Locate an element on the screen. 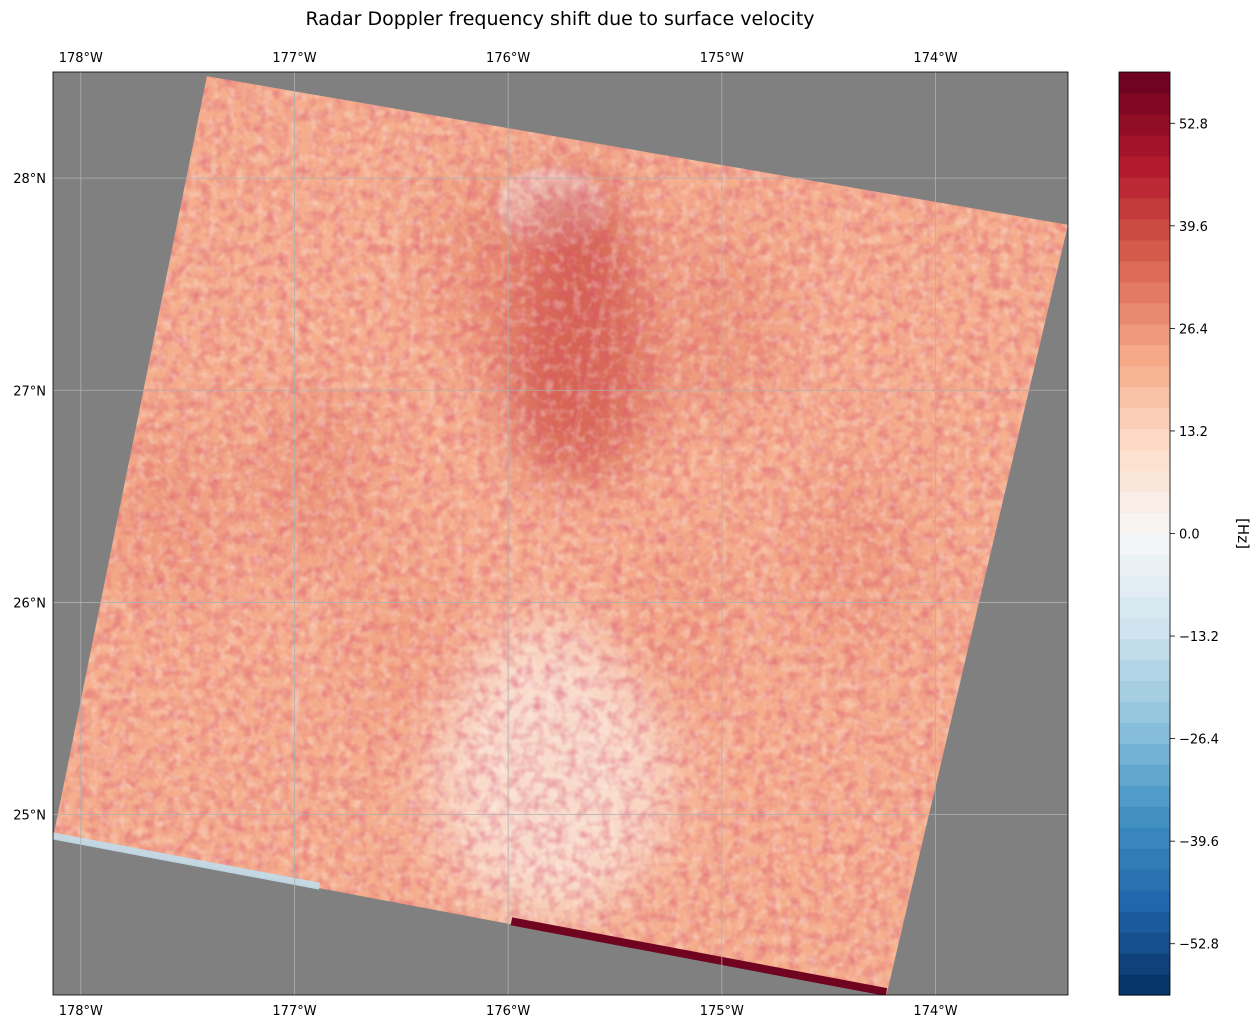 The height and width of the screenshot is (1027, 1255). y-tick-label: 26°N is located at coordinates (29, 603).